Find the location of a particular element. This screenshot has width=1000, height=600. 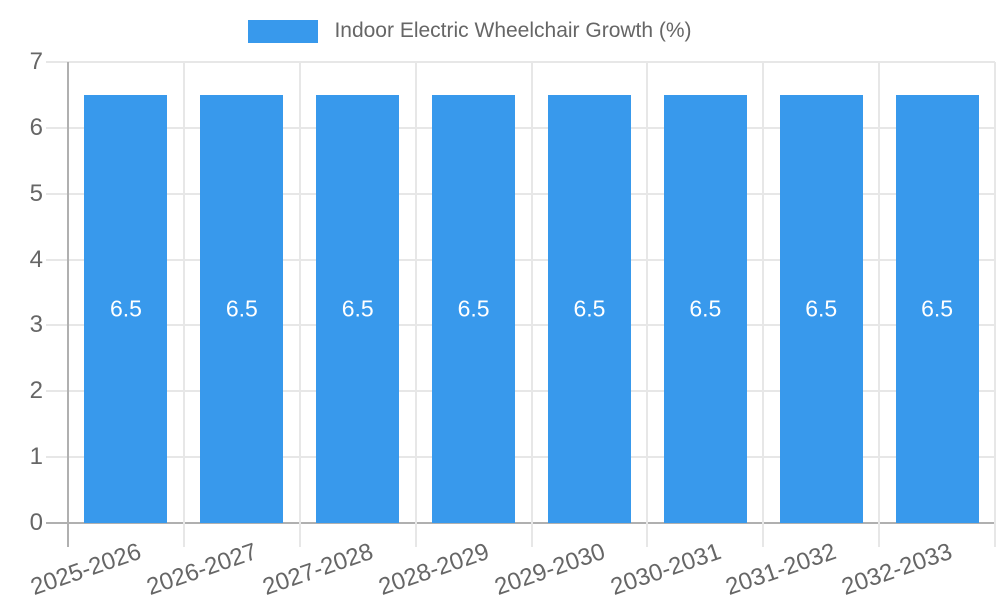

legend-swatch is located at coordinates (283, 31).